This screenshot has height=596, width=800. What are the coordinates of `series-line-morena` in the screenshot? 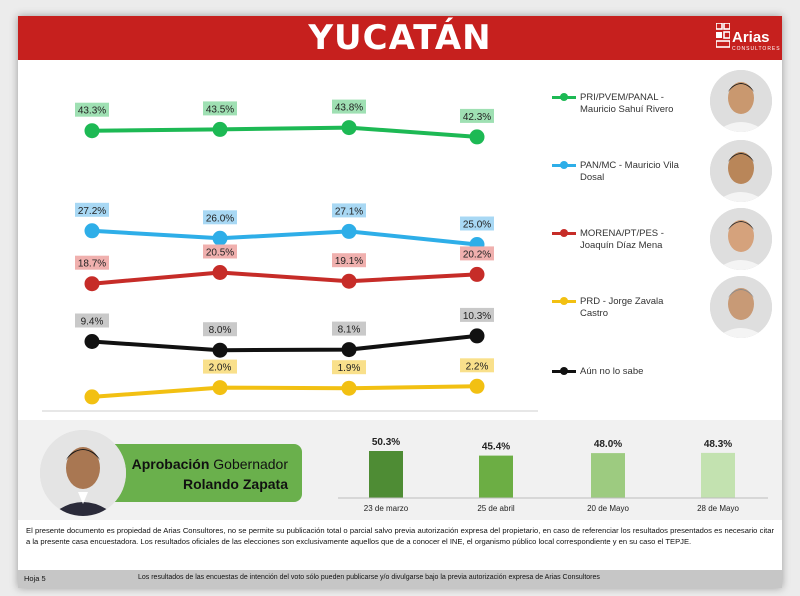 It's located at (284, 278).